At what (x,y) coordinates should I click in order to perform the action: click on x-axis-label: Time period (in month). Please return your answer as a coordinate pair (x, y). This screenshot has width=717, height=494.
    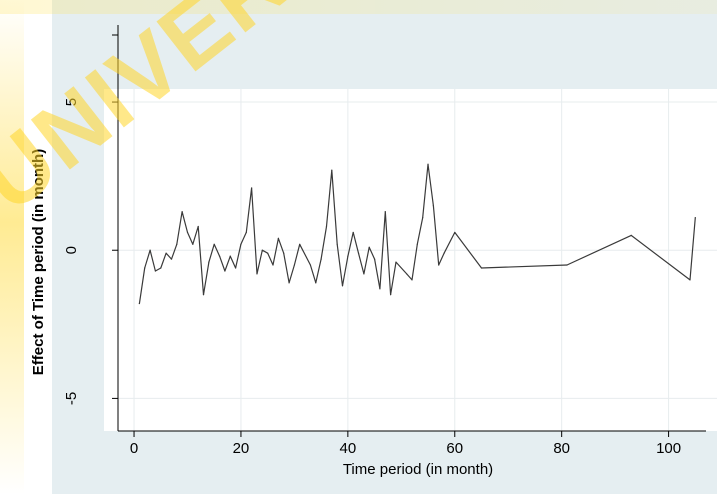
    Looking at the image, I should click on (418, 469).